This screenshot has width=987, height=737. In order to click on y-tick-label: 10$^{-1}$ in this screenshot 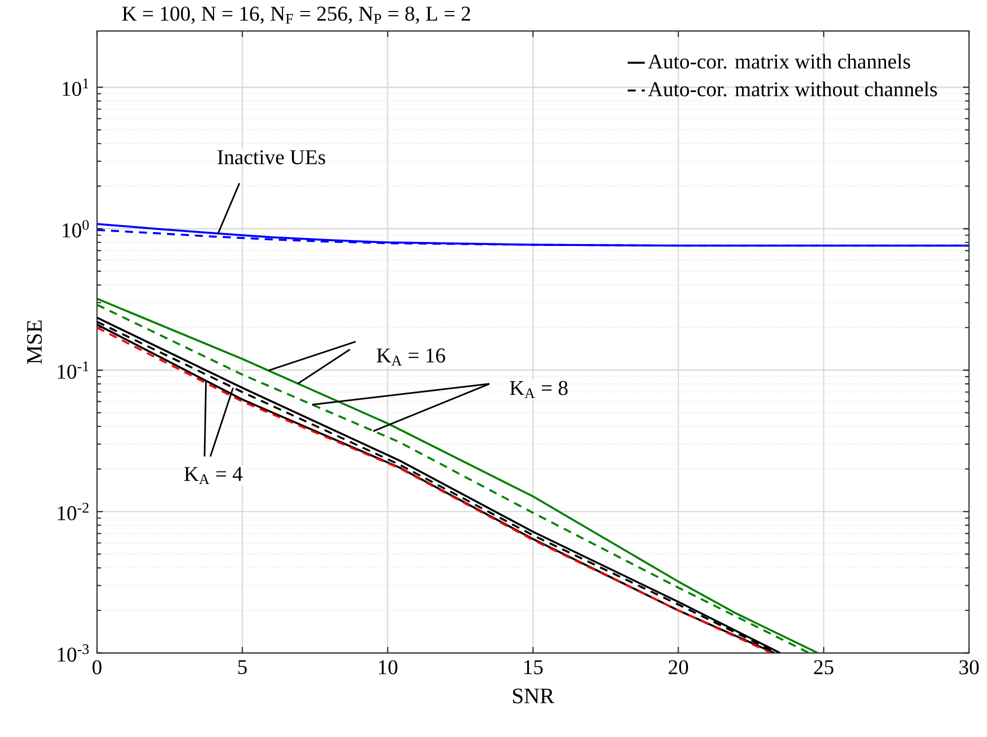, I will do `click(73, 370)`.